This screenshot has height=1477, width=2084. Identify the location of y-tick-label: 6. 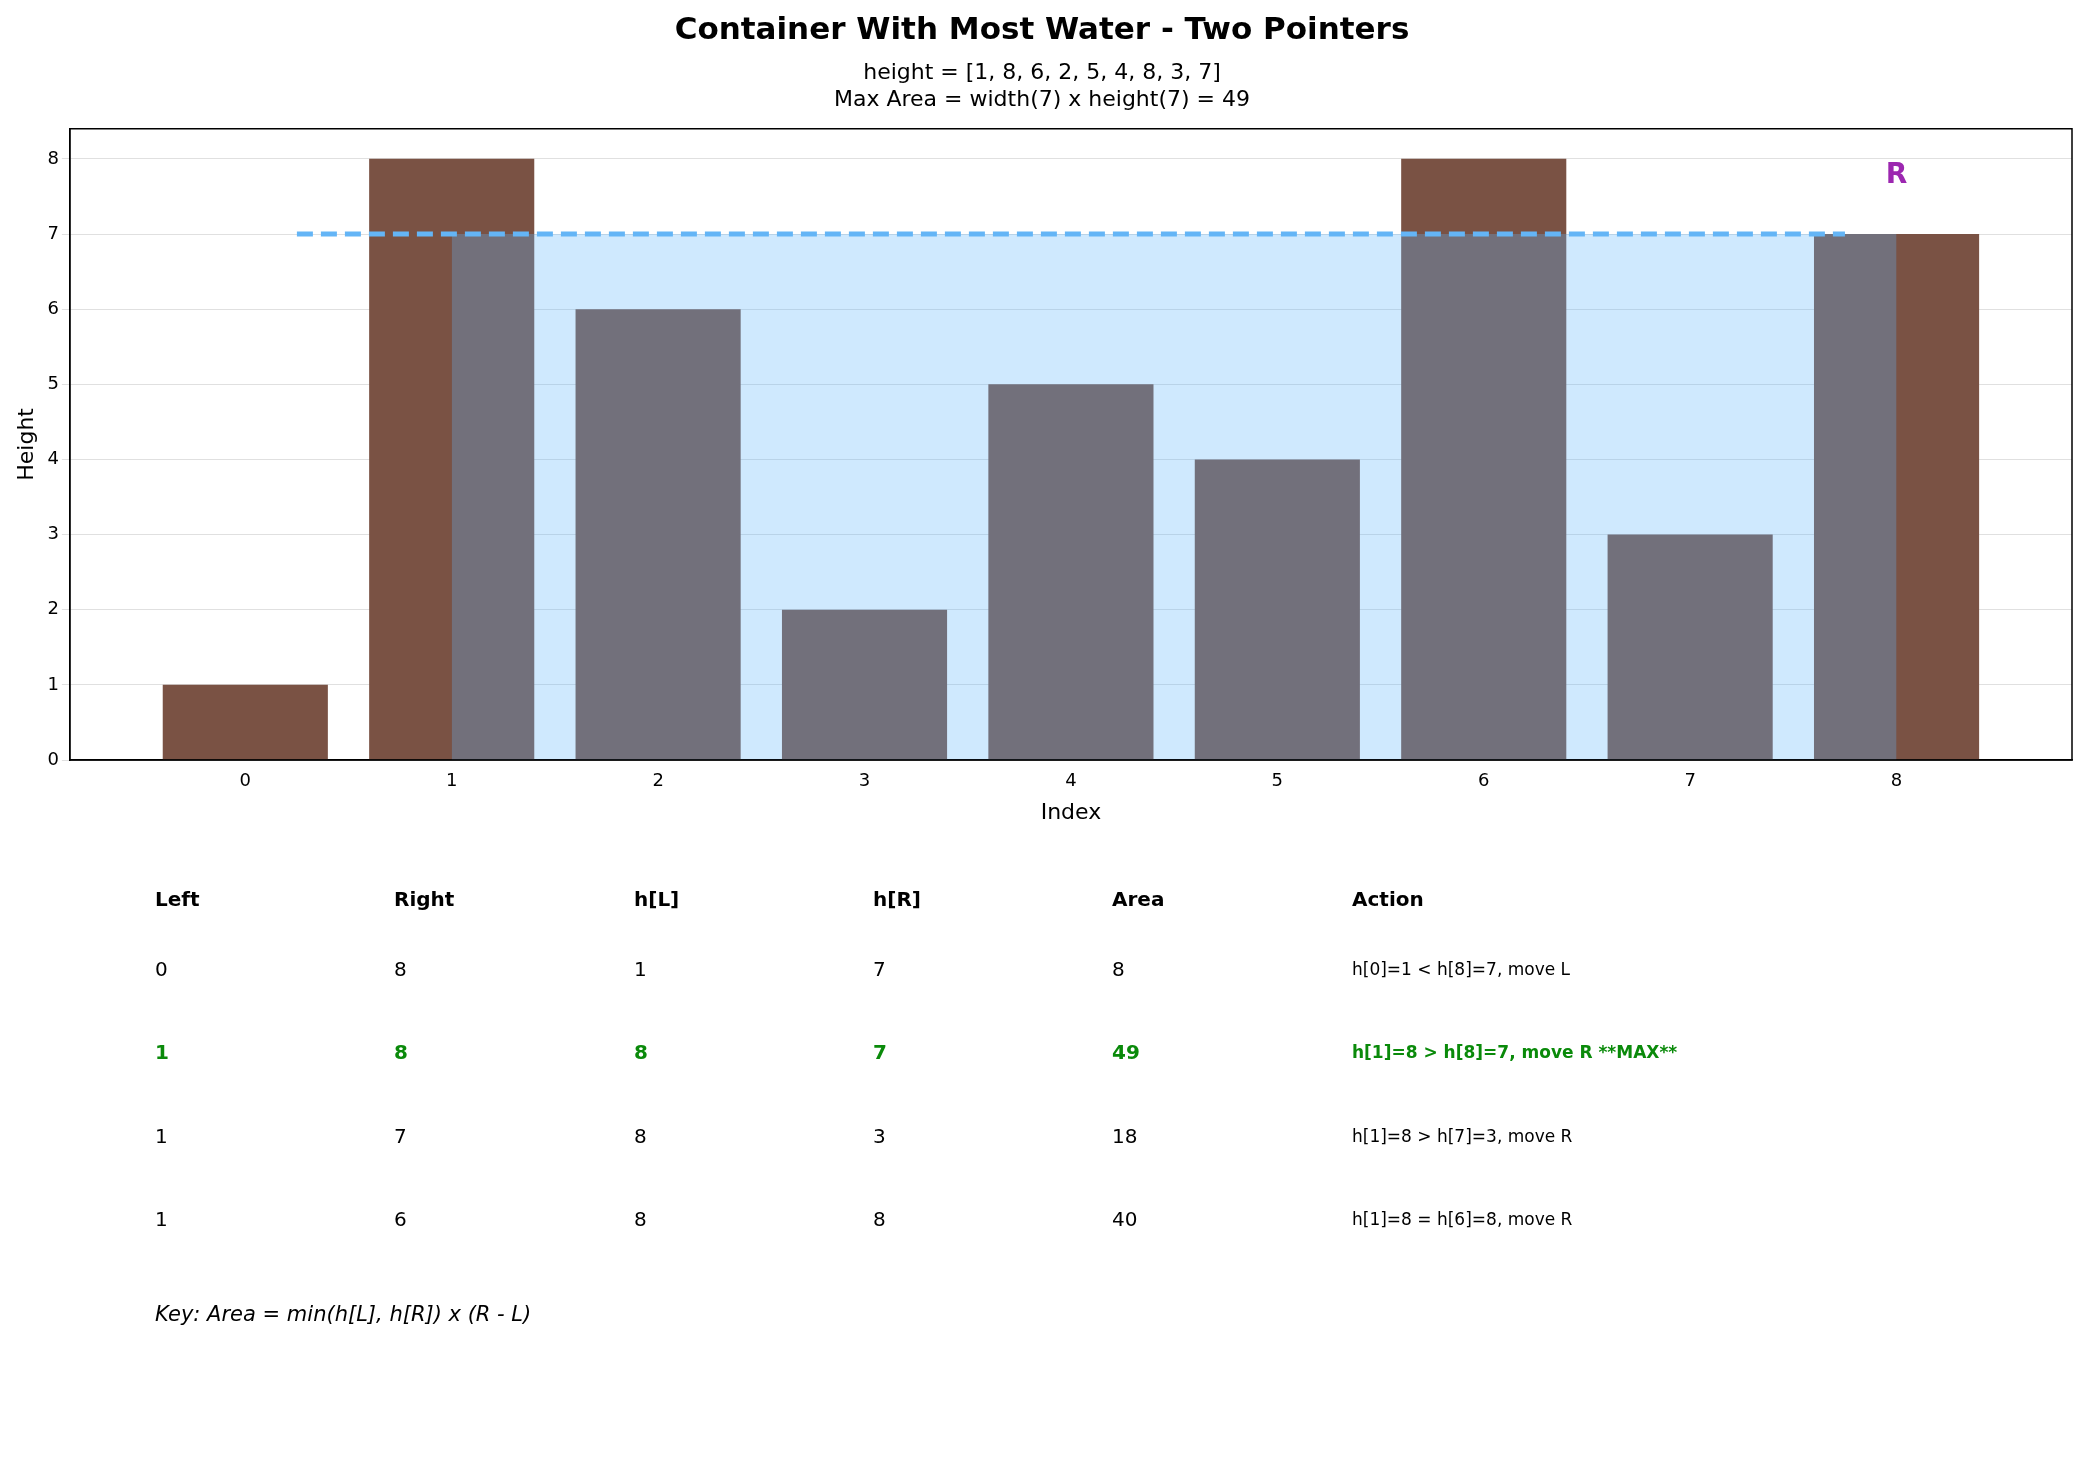
(53, 307).